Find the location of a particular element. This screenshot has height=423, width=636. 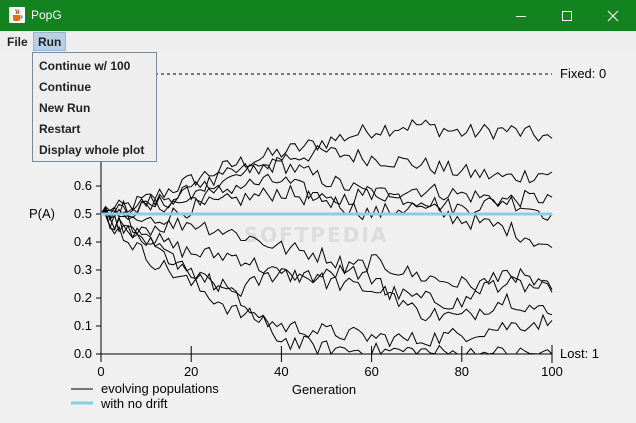

menu-item-restart: Restart is located at coordinates (60, 129).